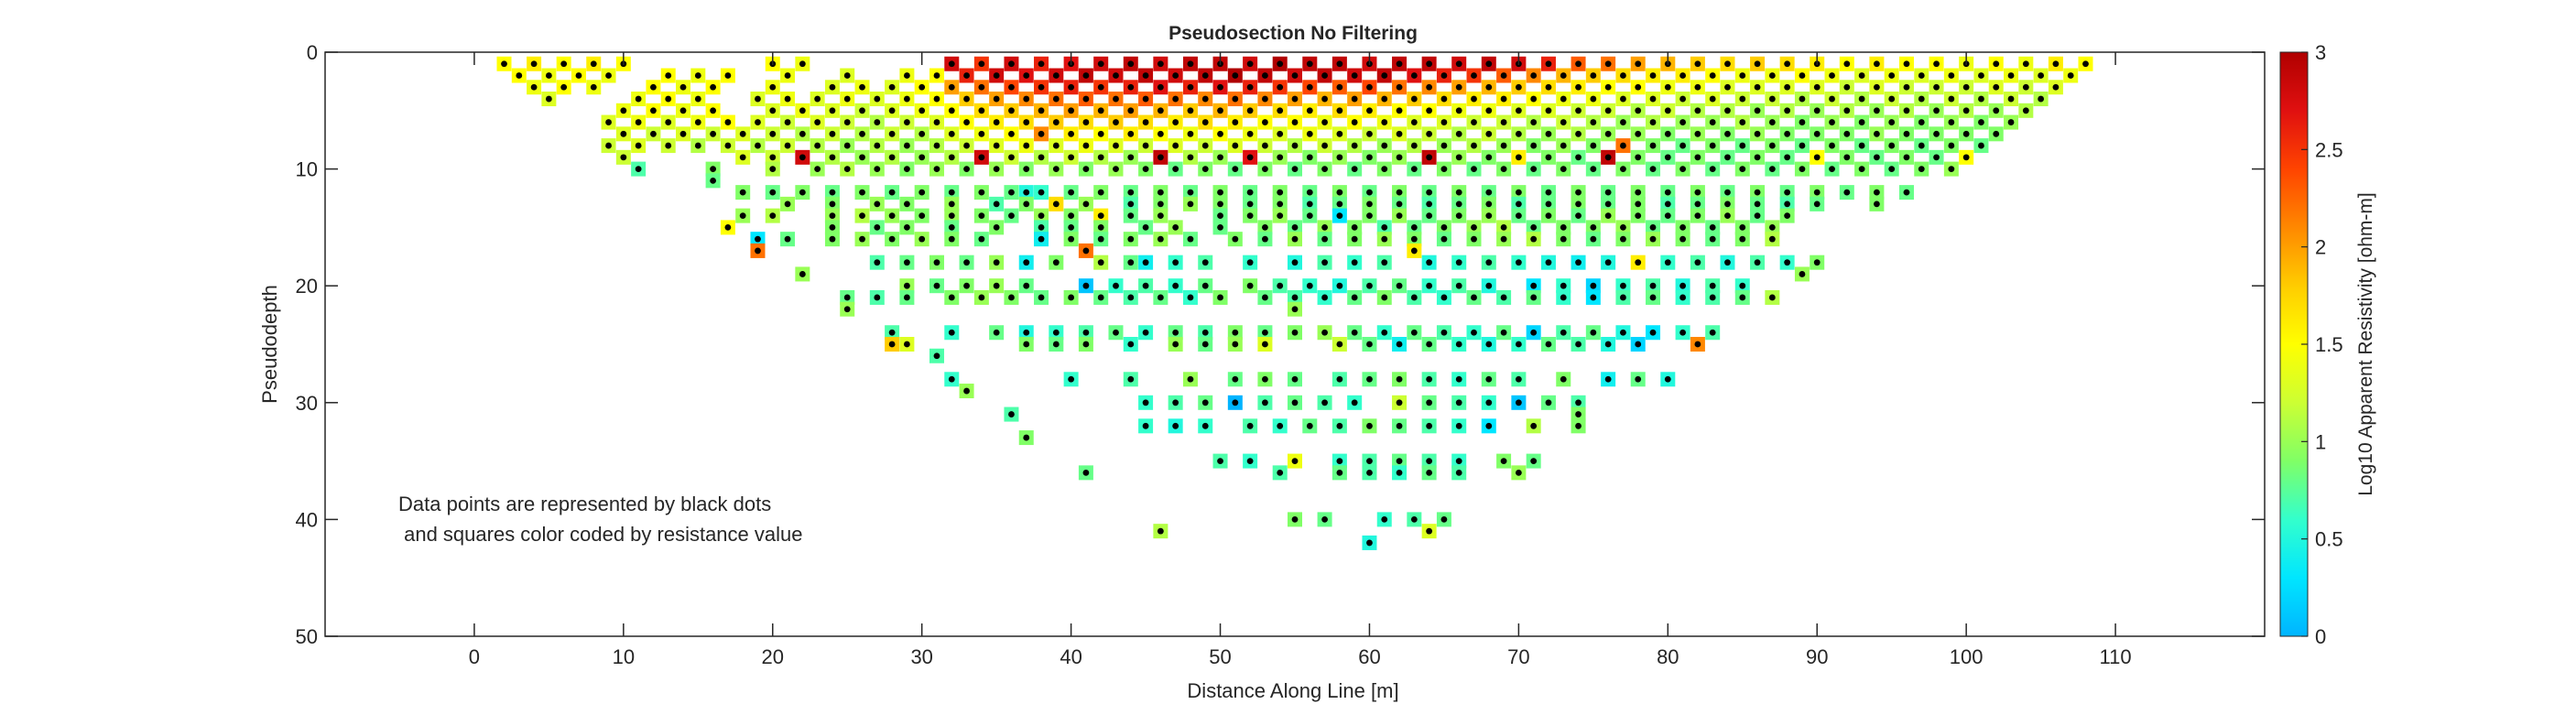  Describe the element at coordinates (2320, 441) in the screenshot. I see `colorbar-tick-label: 1` at that location.